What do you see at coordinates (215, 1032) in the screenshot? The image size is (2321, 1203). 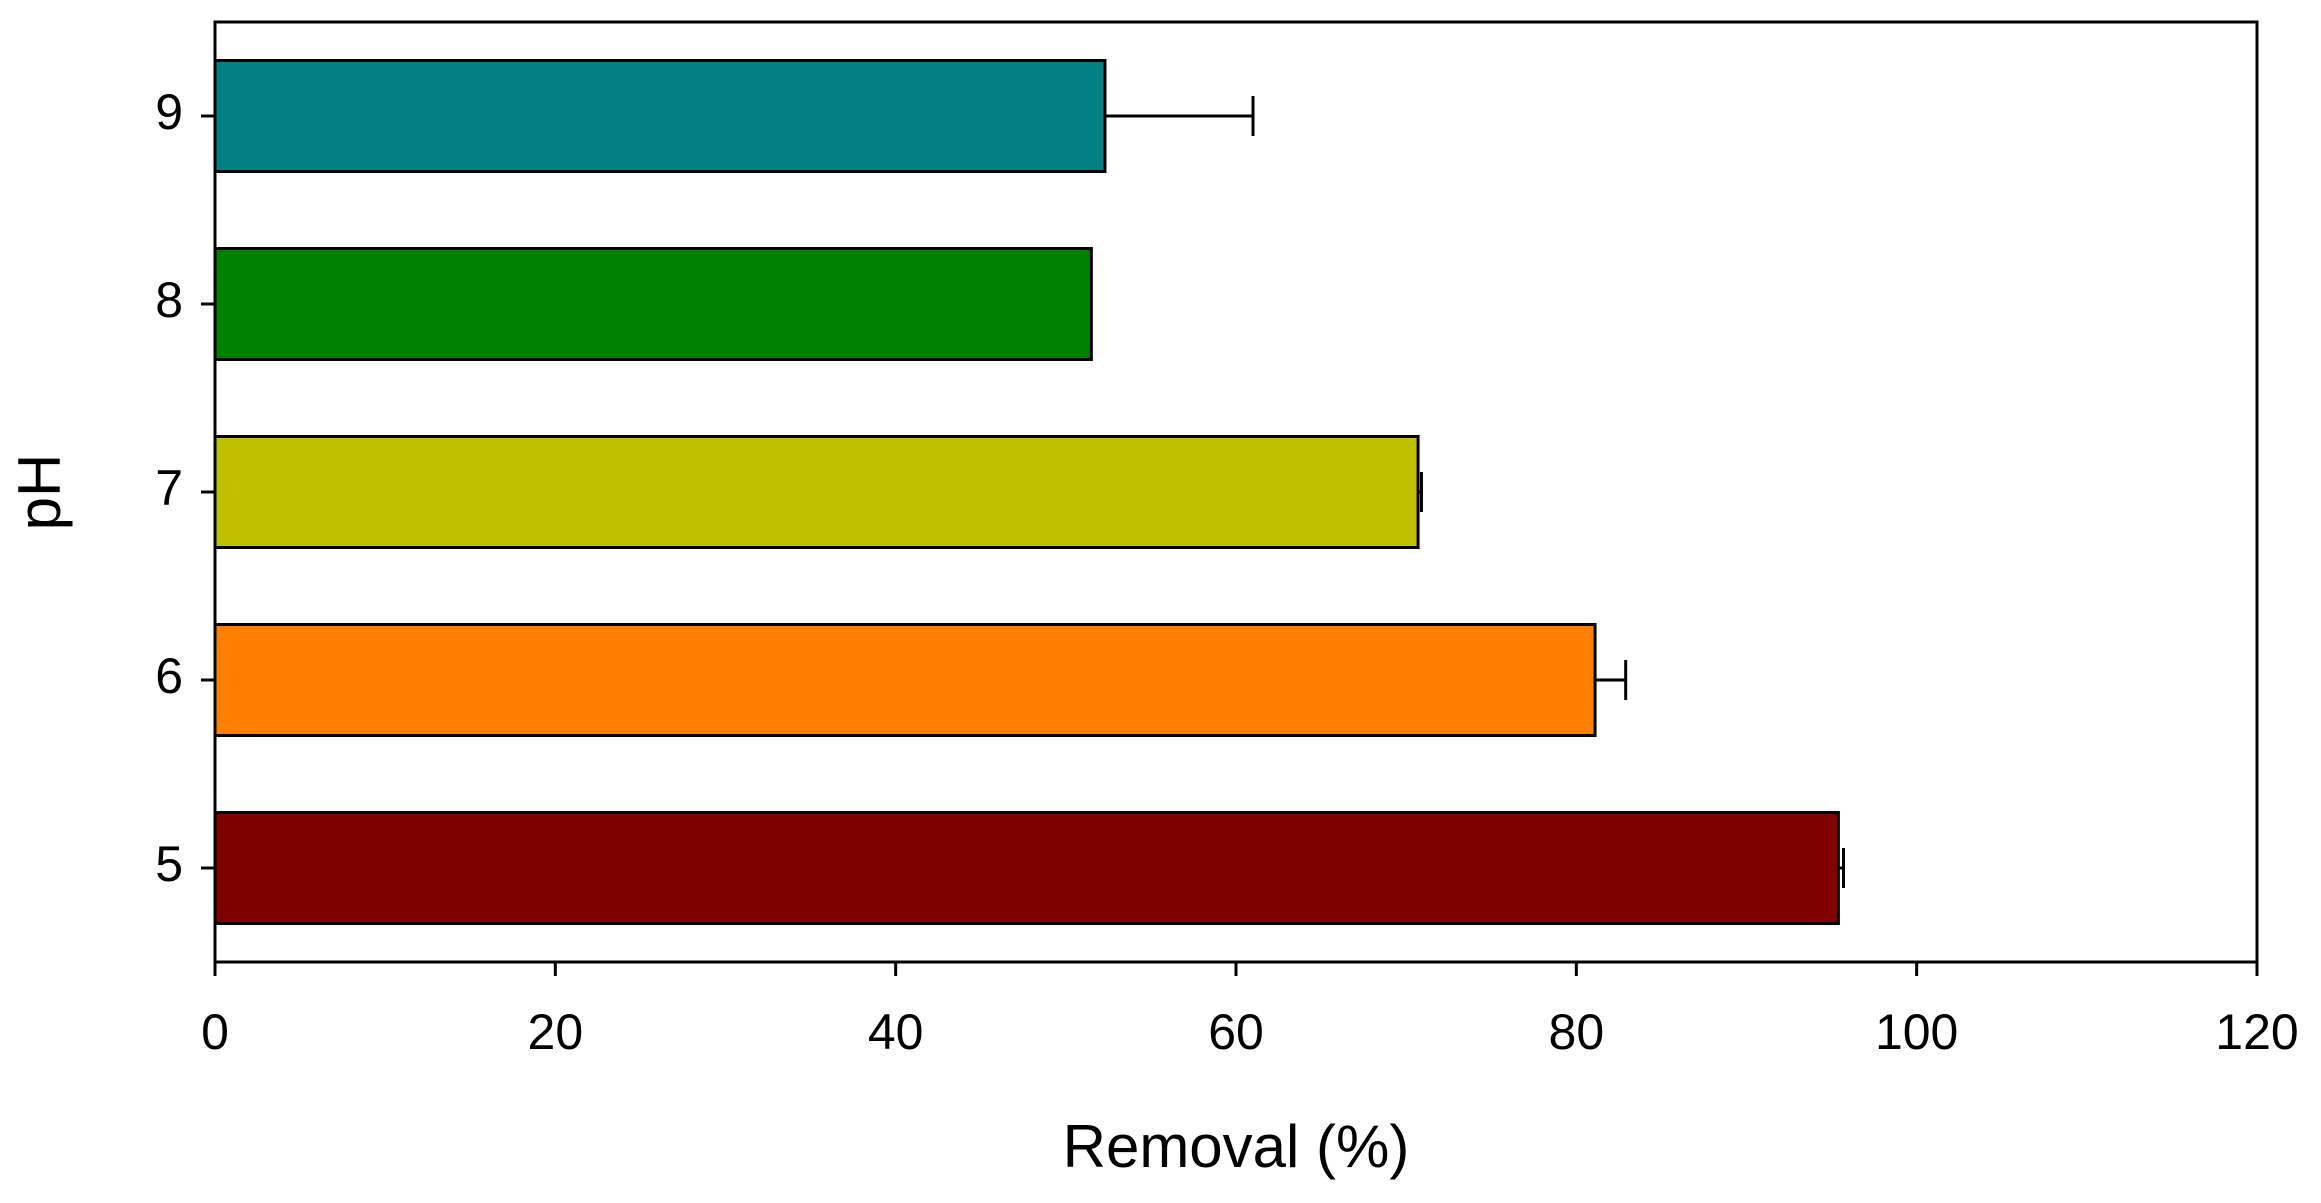 I see `x-tick-label: 0` at bounding box center [215, 1032].